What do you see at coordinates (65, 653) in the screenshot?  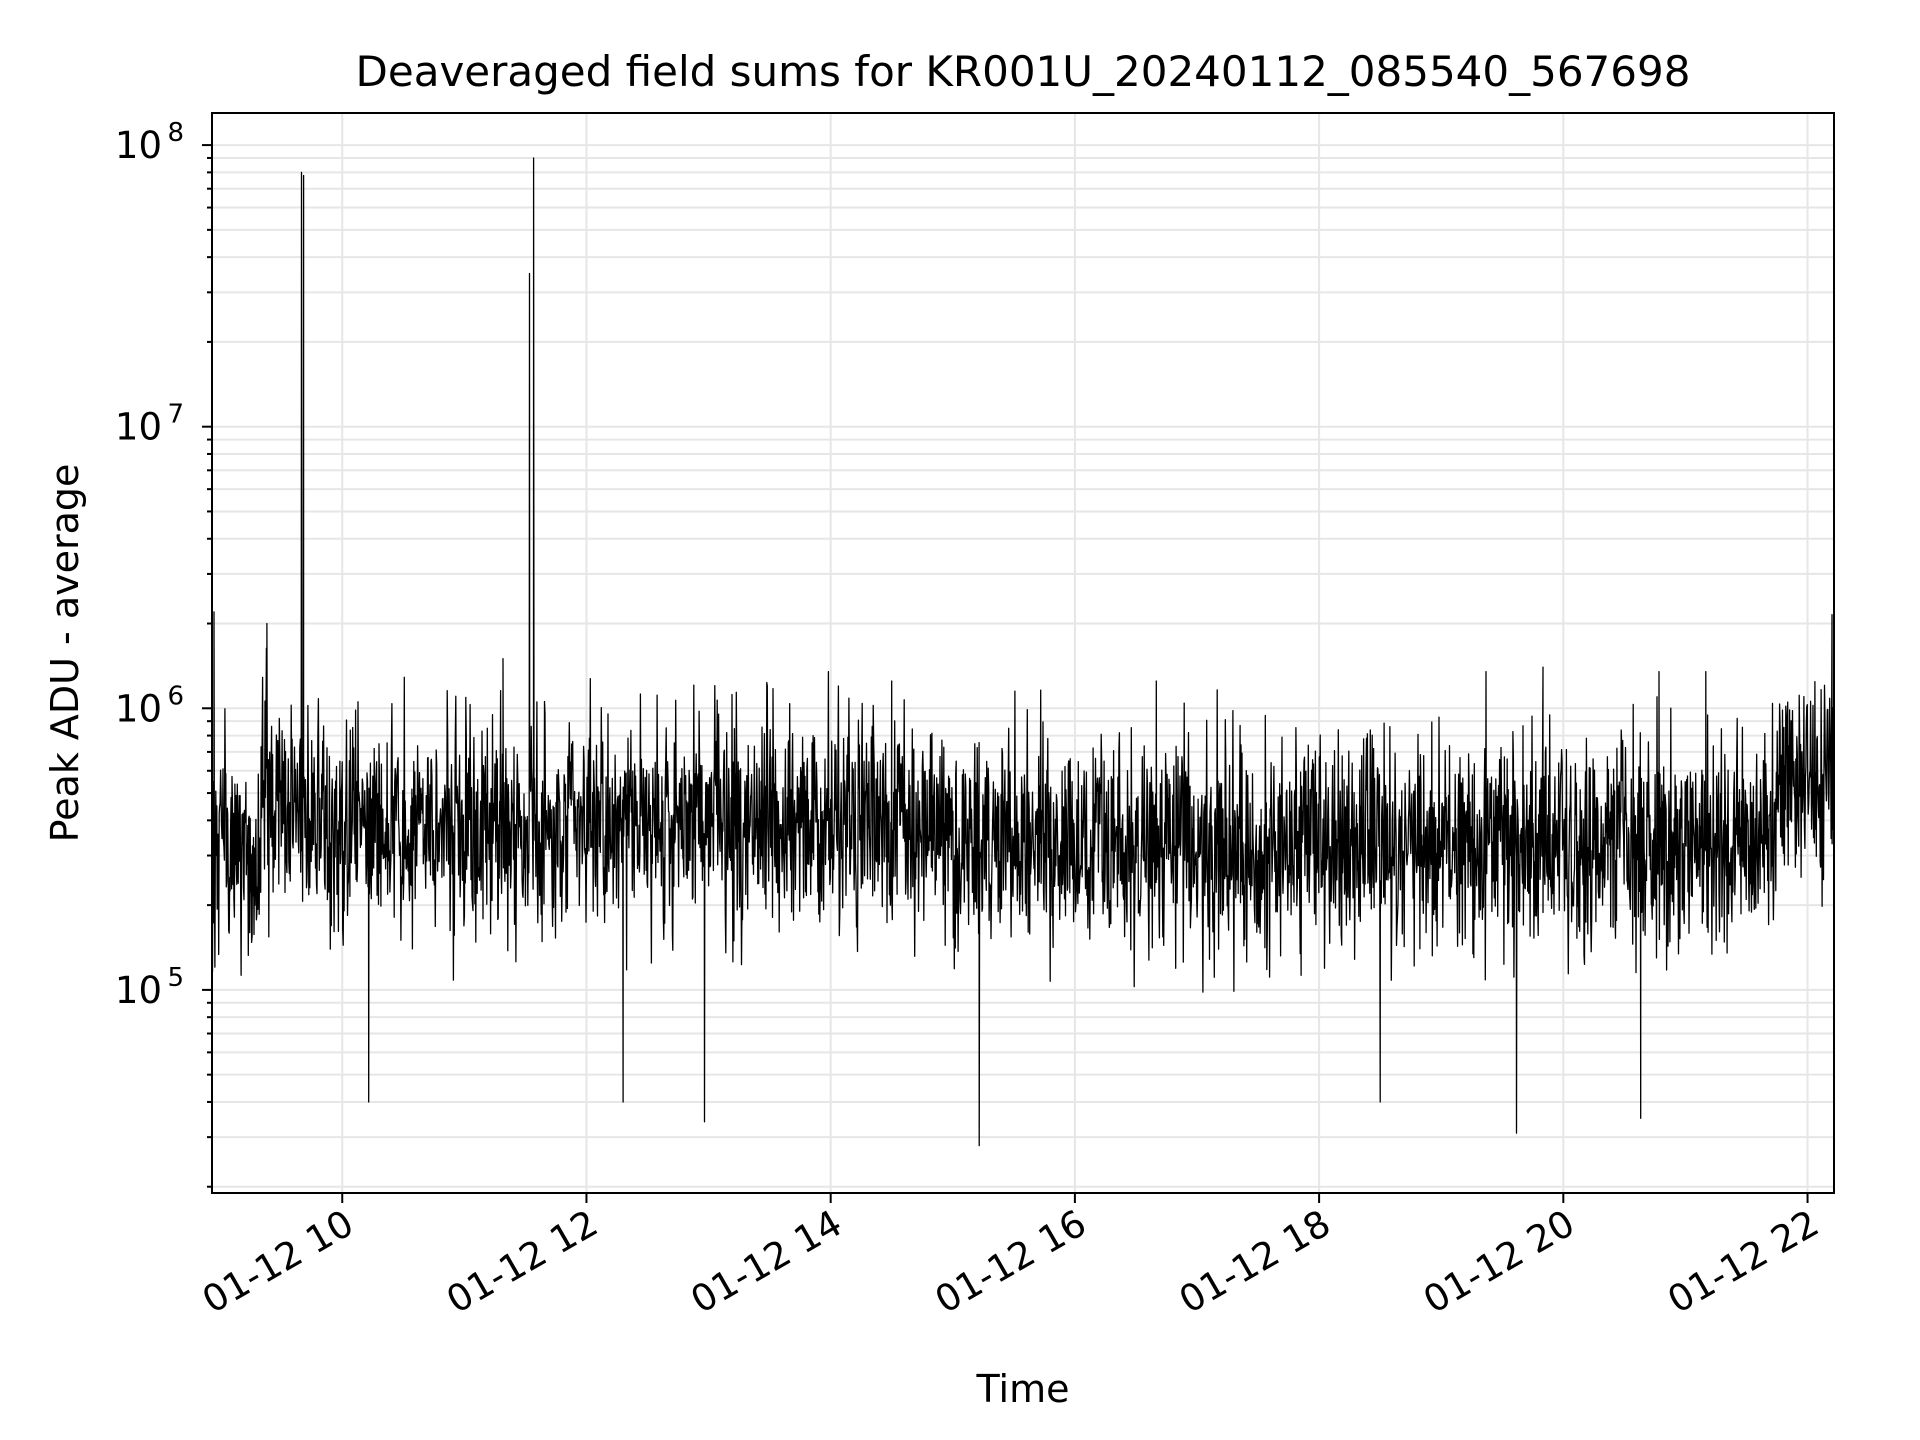 I see `y-axis-label: Peak ADU - average` at bounding box center [65, 653].